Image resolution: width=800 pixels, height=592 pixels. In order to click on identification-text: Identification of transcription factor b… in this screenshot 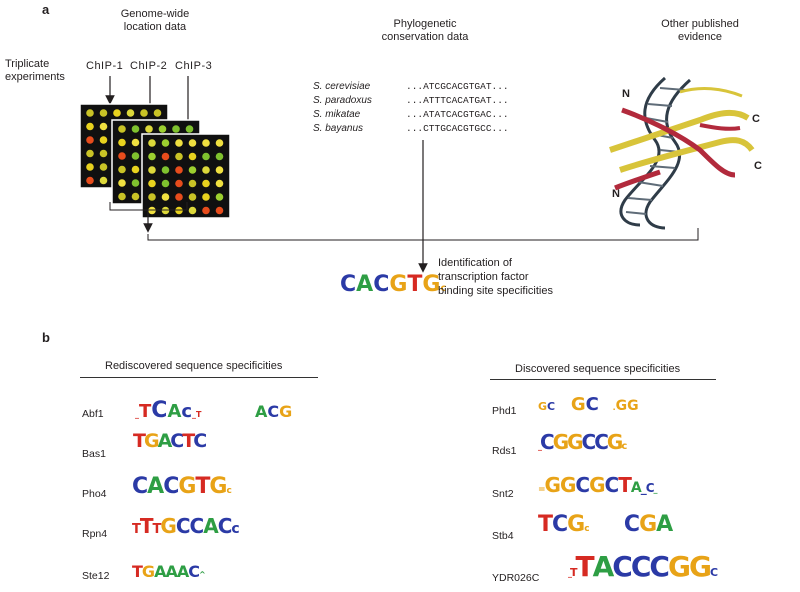, I will do `click(495, 277)`.